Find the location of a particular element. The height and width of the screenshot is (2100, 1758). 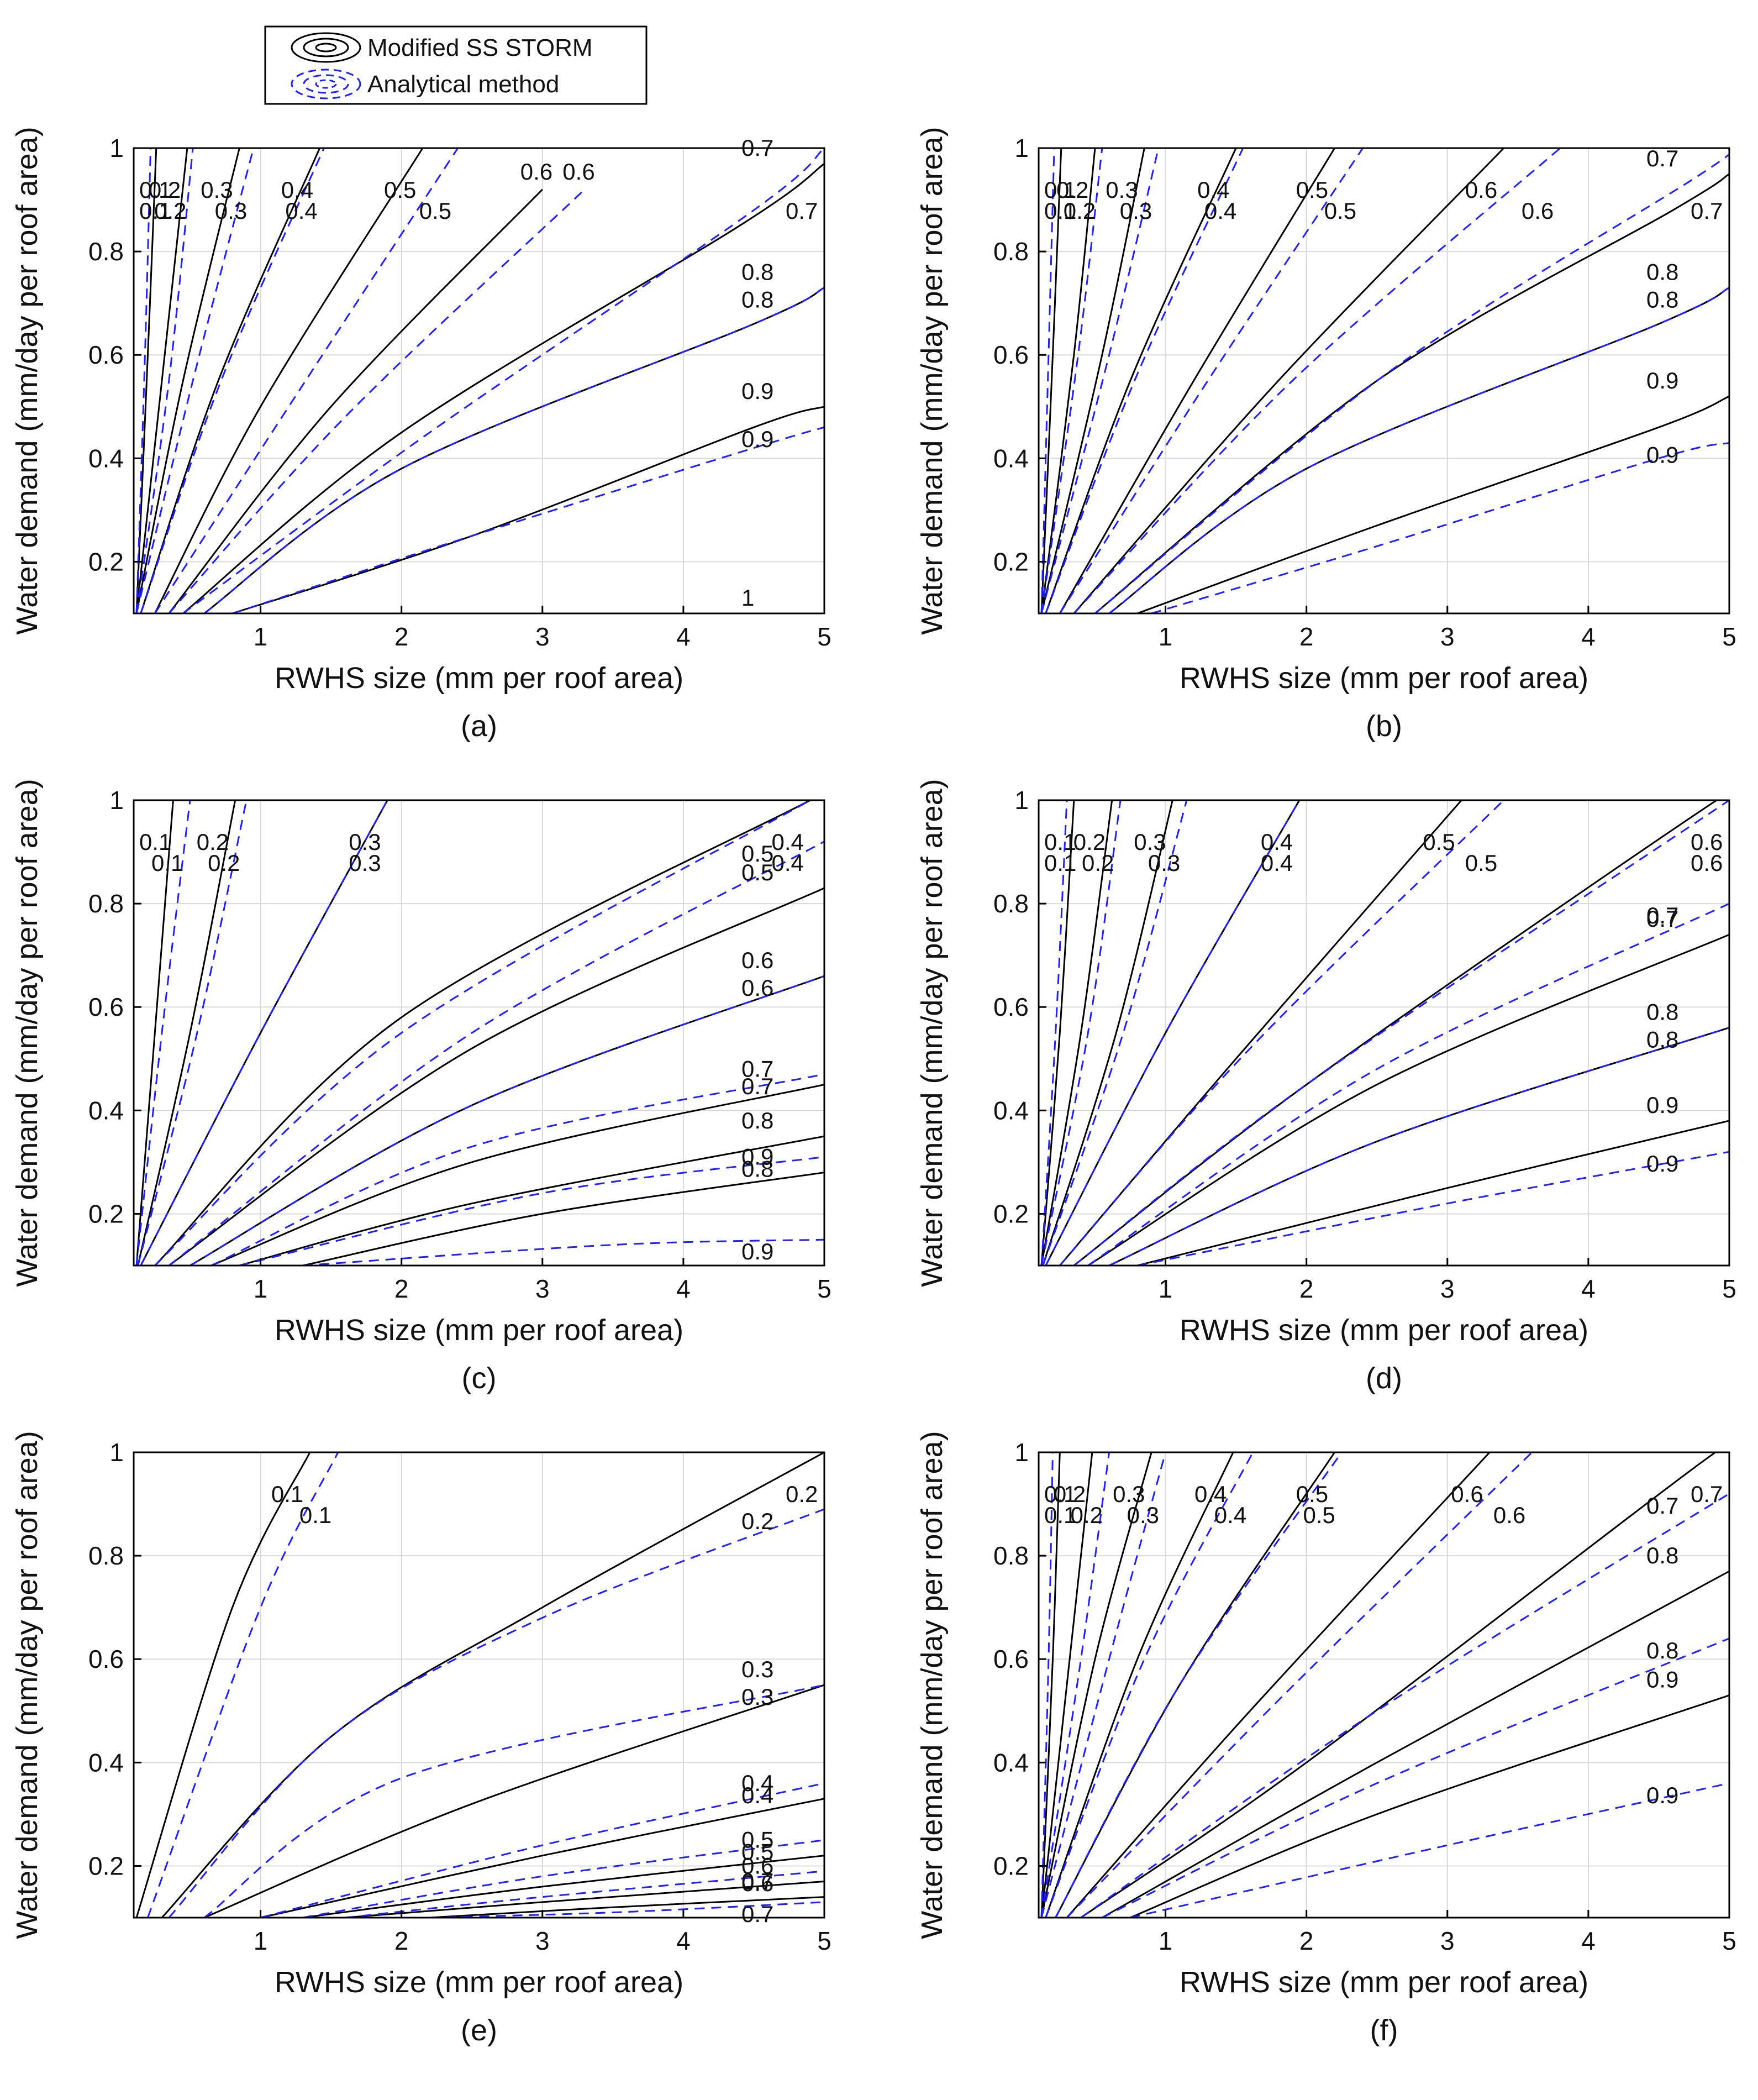

x-tick-label: 5 is located at coordinates (1729, 1288).